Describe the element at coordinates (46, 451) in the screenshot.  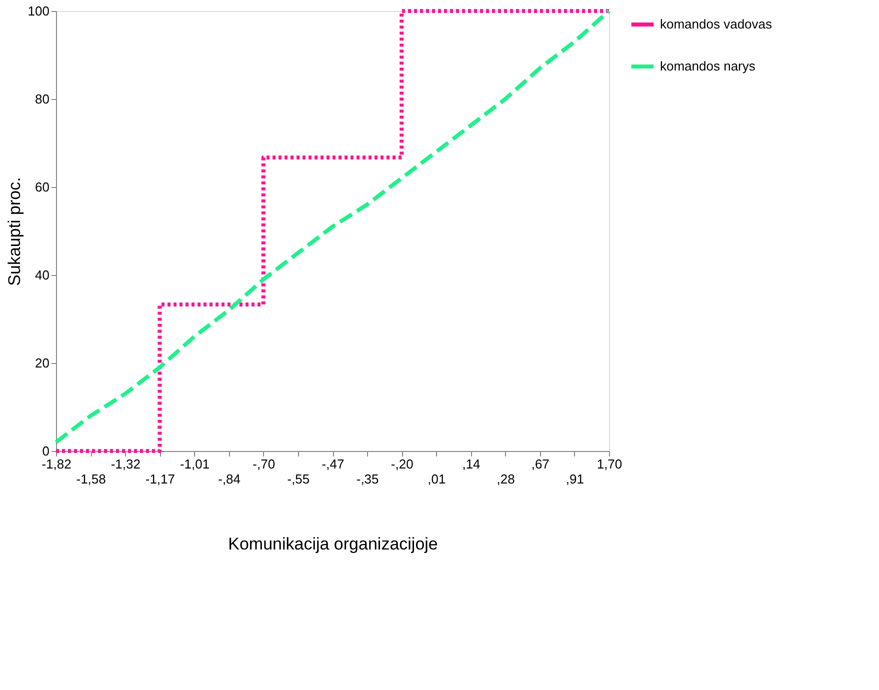
I see `y-tick-label: 0` at that location.